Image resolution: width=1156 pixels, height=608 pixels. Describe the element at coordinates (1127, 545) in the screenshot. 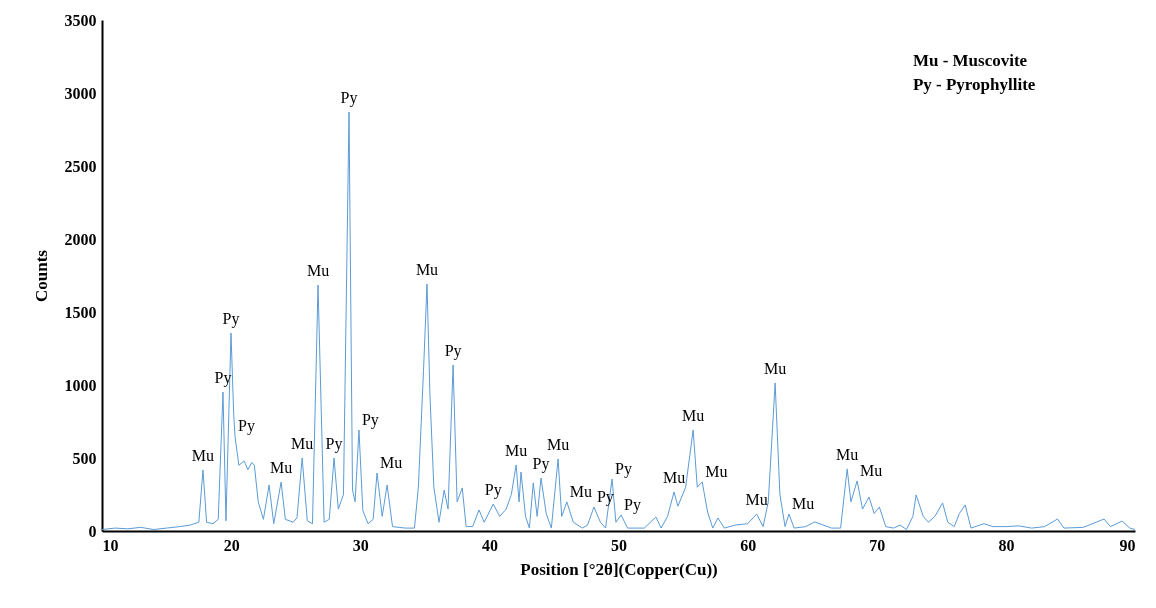

I see `x-tick-label: 90` at that location.